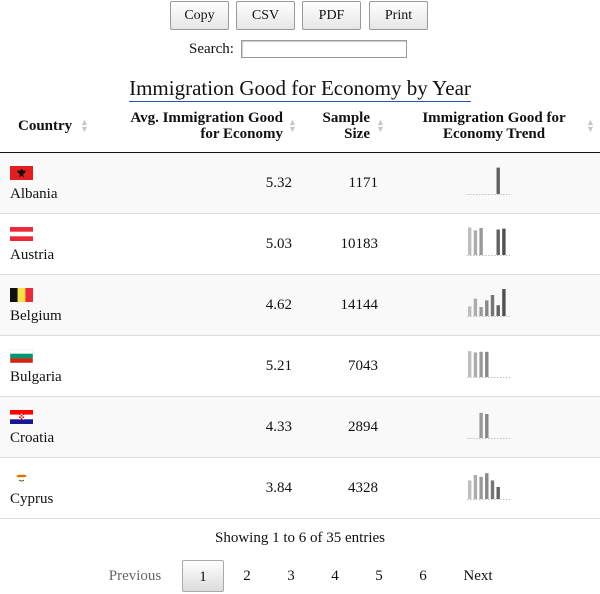 This screenshot has width=600, height=594. What do you see at coordinates (300, 576) in the screenshot?
I see `pagination: Previous 1 2 3 4 5 6 Next` at bounding box center [300, 576].